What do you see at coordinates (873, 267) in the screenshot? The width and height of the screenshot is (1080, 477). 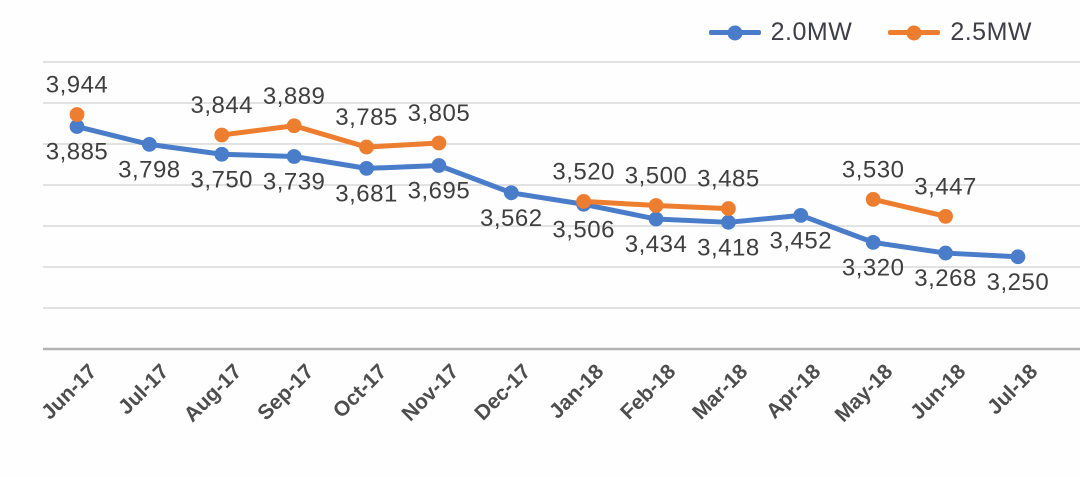 I see `data-label: 3,320` at bounding box center [873, 267].